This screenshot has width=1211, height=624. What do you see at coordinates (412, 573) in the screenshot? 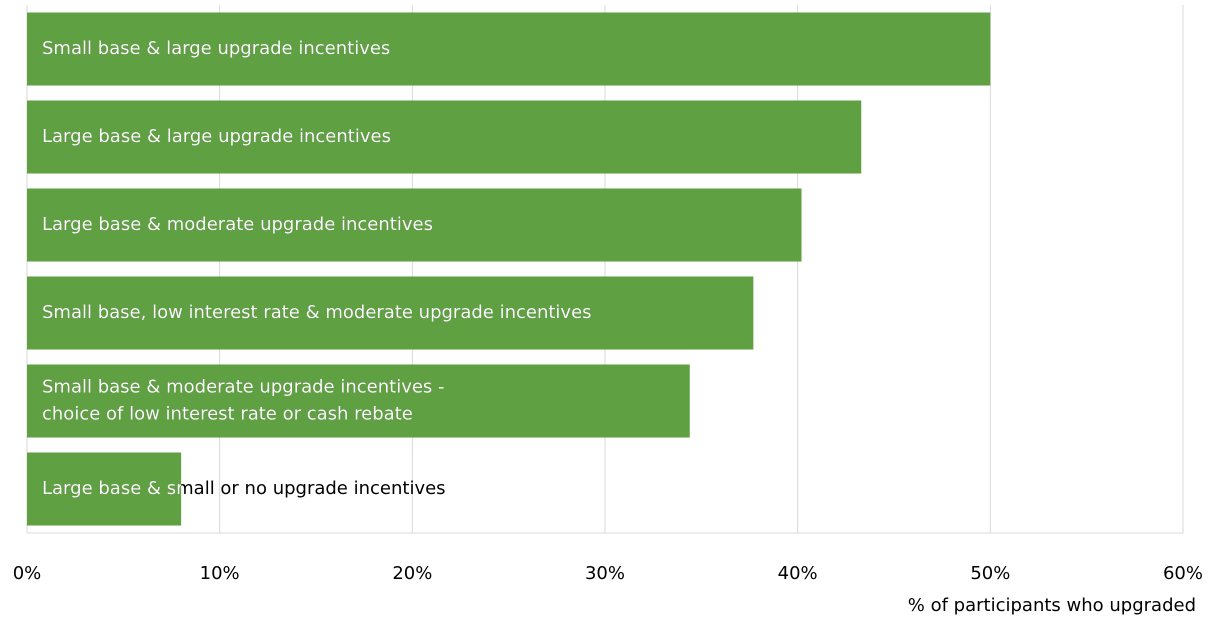
I see `x-tick-label: 20%` at bounding box center [412, 573].